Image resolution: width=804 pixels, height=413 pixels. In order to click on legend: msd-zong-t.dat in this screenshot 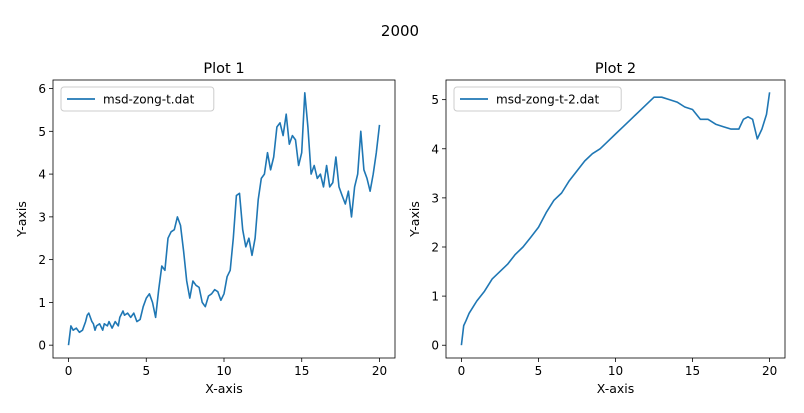, I will do `click(137, 99)`.